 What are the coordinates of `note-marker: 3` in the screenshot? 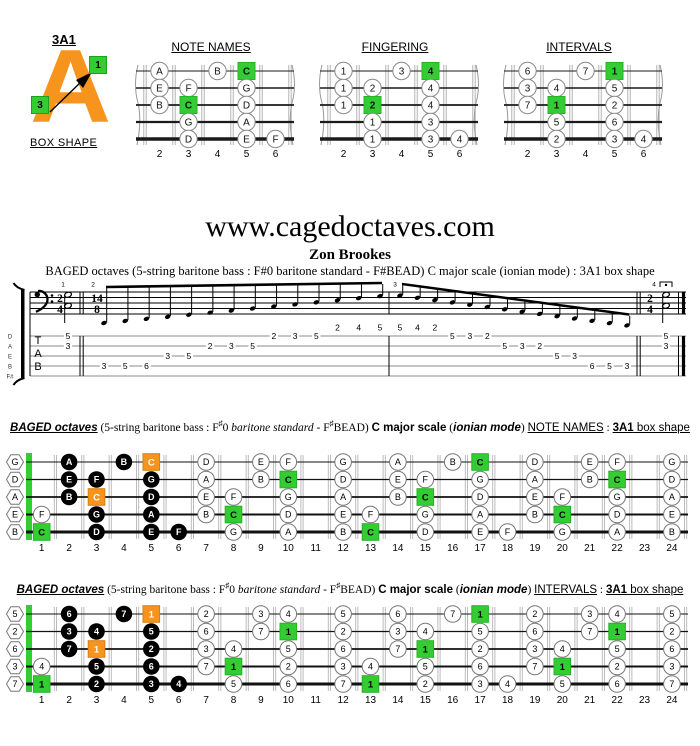 It's located at (480, 684).